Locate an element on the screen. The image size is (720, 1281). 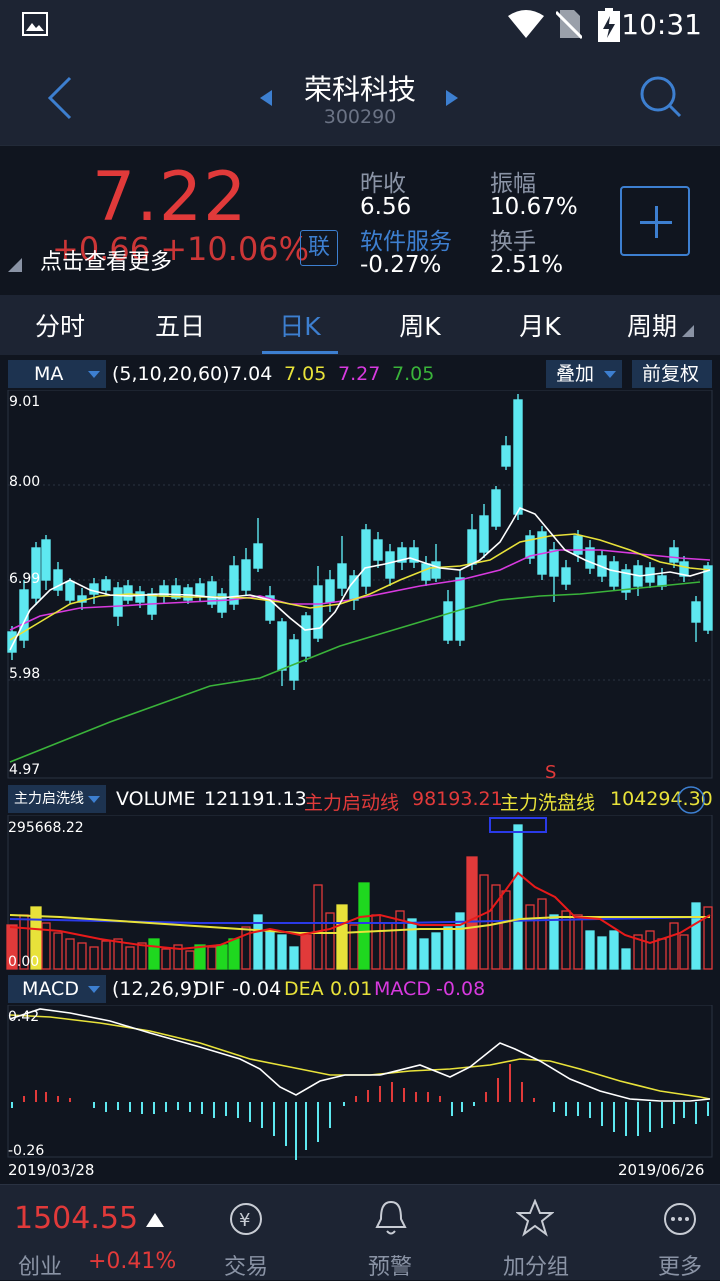
status-bar: 10:31 is located at coordinates (360, 25).